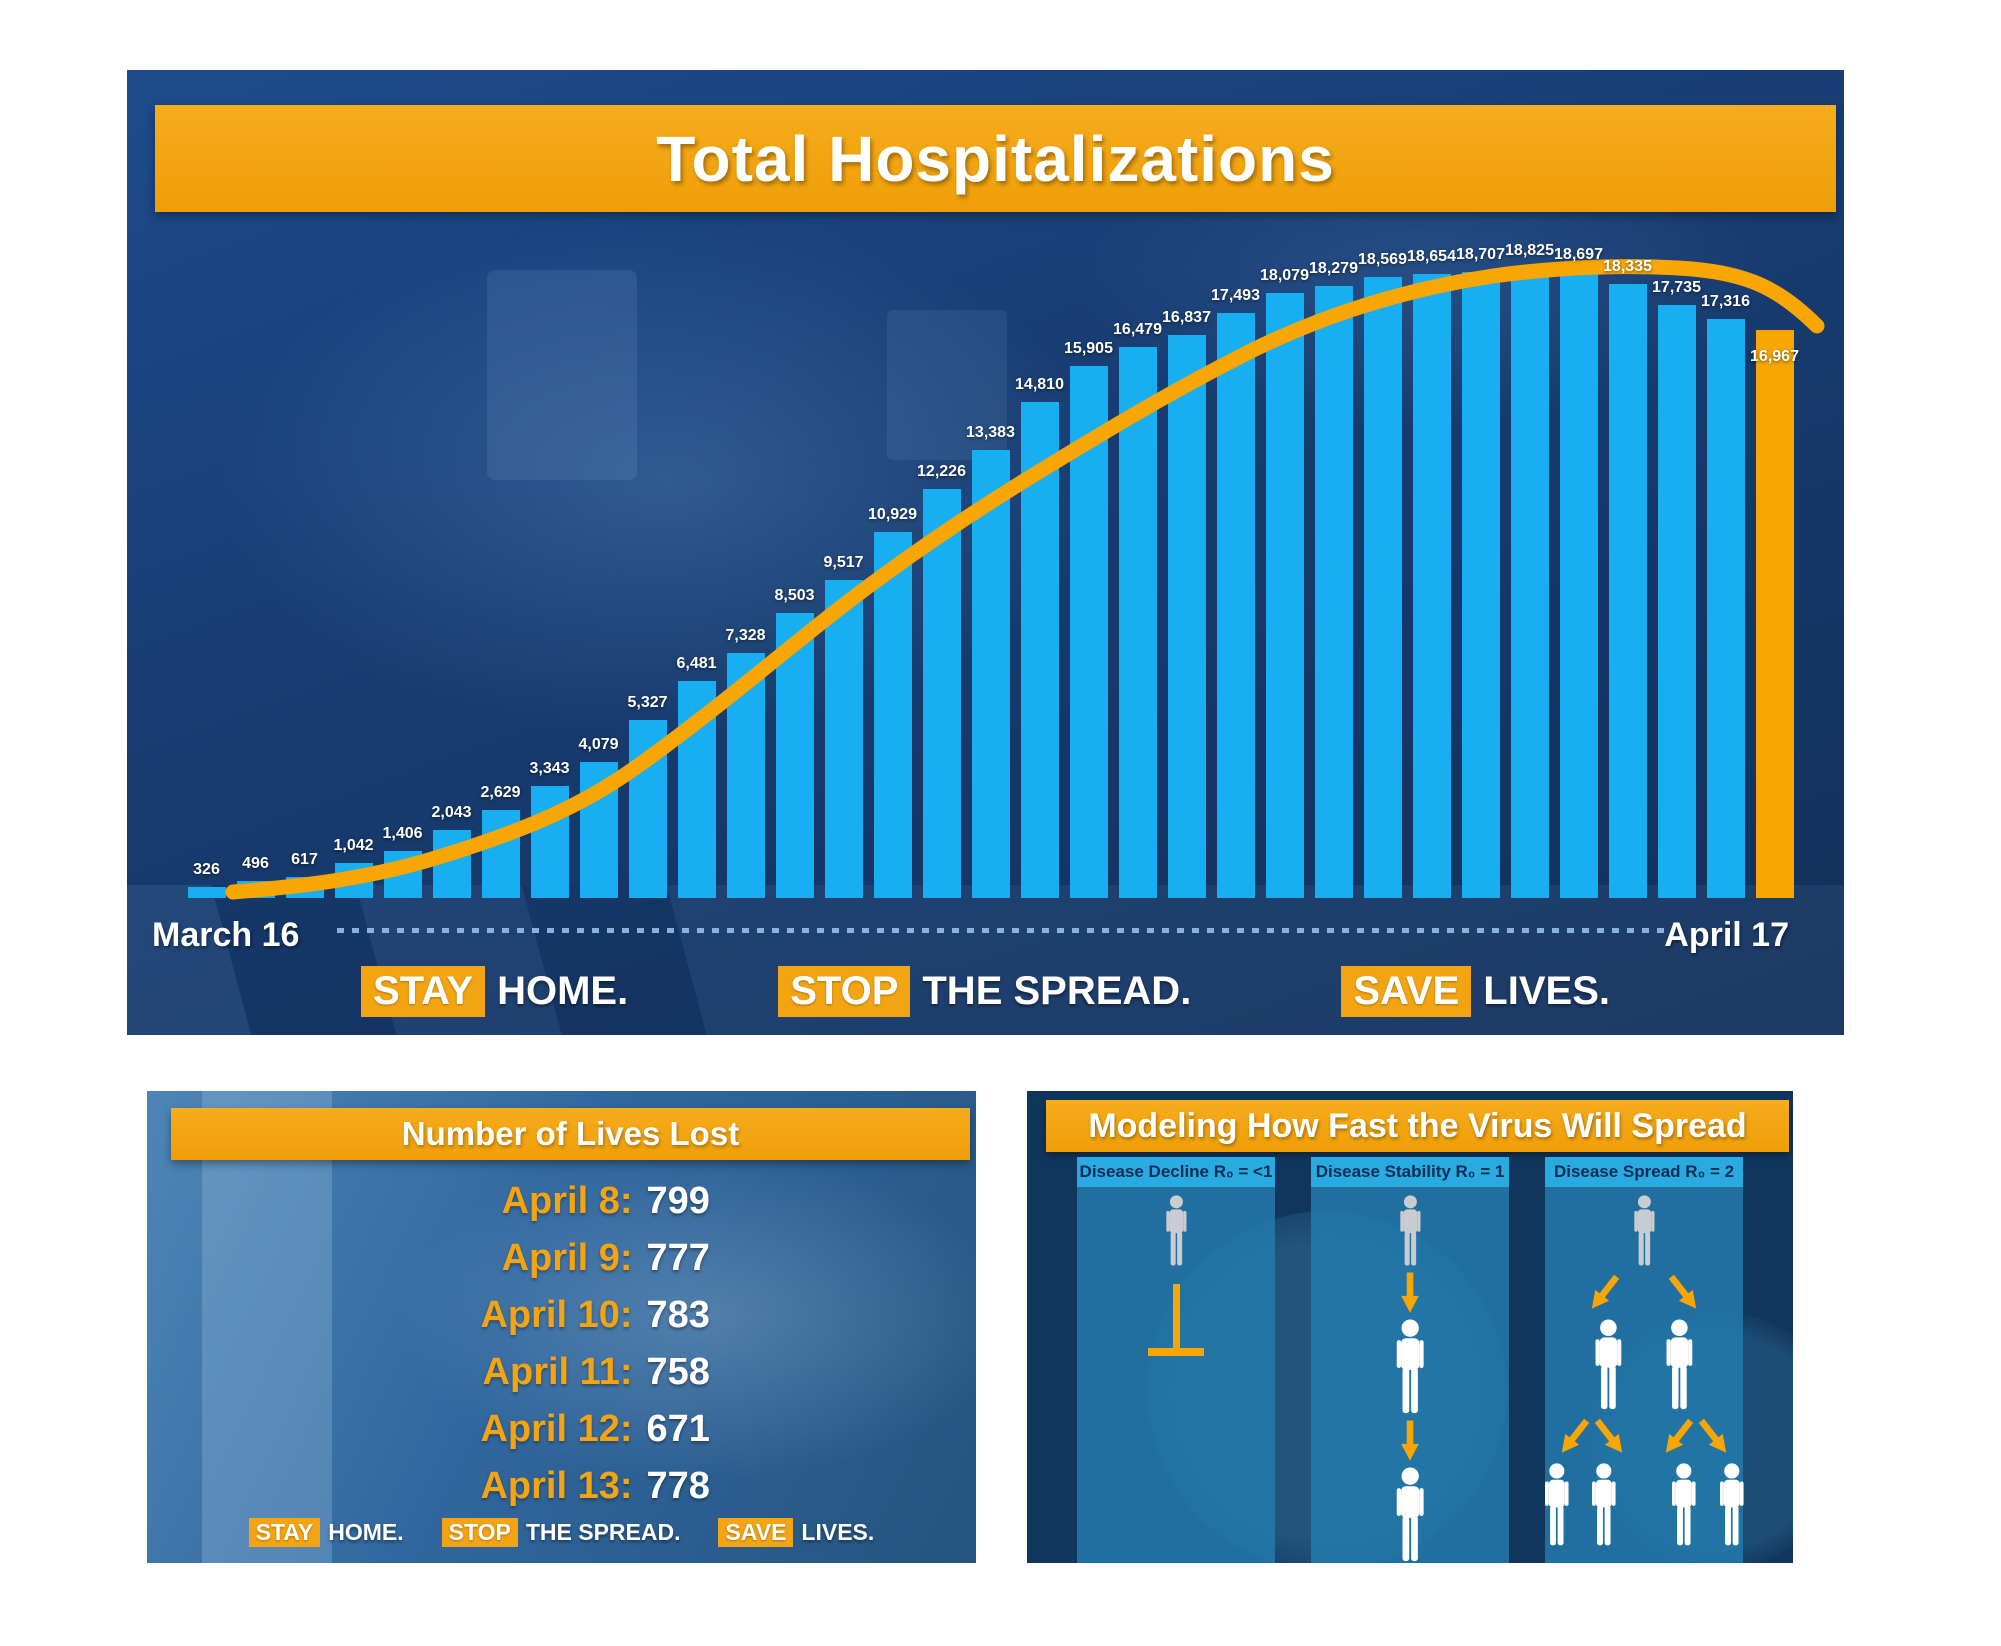 The height and width of the screenshot is (1646, 2001). Describe the element at coordinates (678, 1201) in the screenshot. I see `lives-count-value: 799` at that location.